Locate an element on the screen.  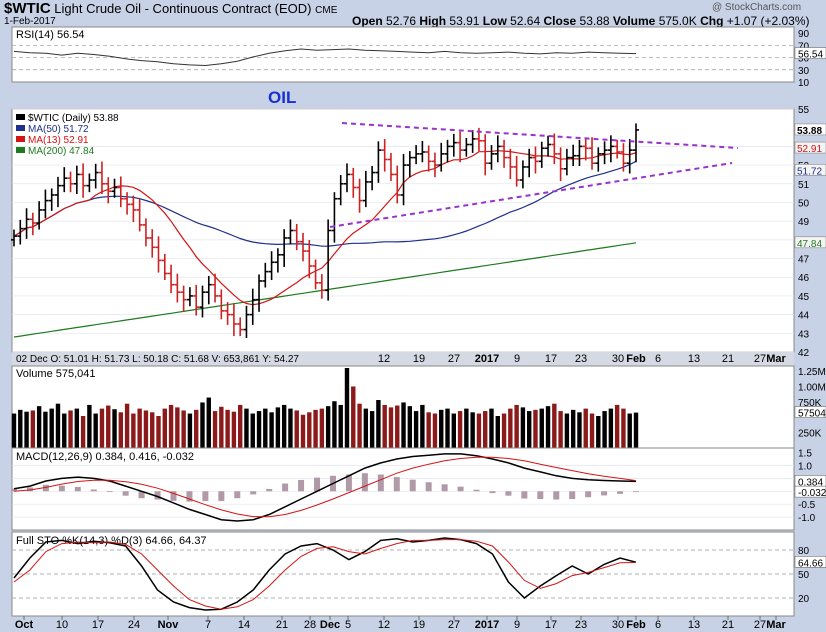
y-tick-label: 51 is located at coordinates (804, 185).